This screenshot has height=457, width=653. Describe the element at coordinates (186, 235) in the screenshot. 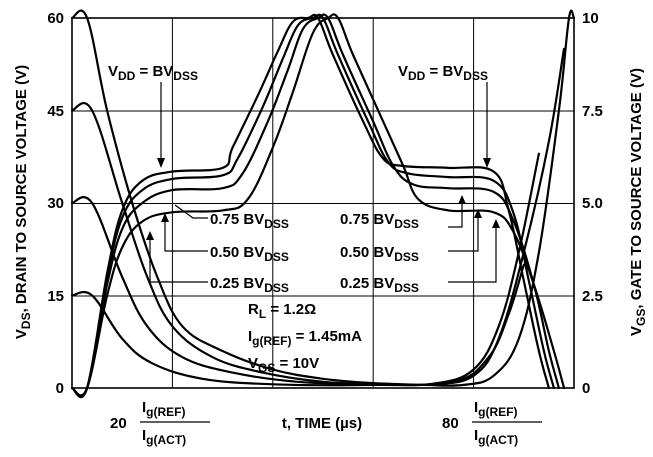

I see `leader-050-left` at that location.